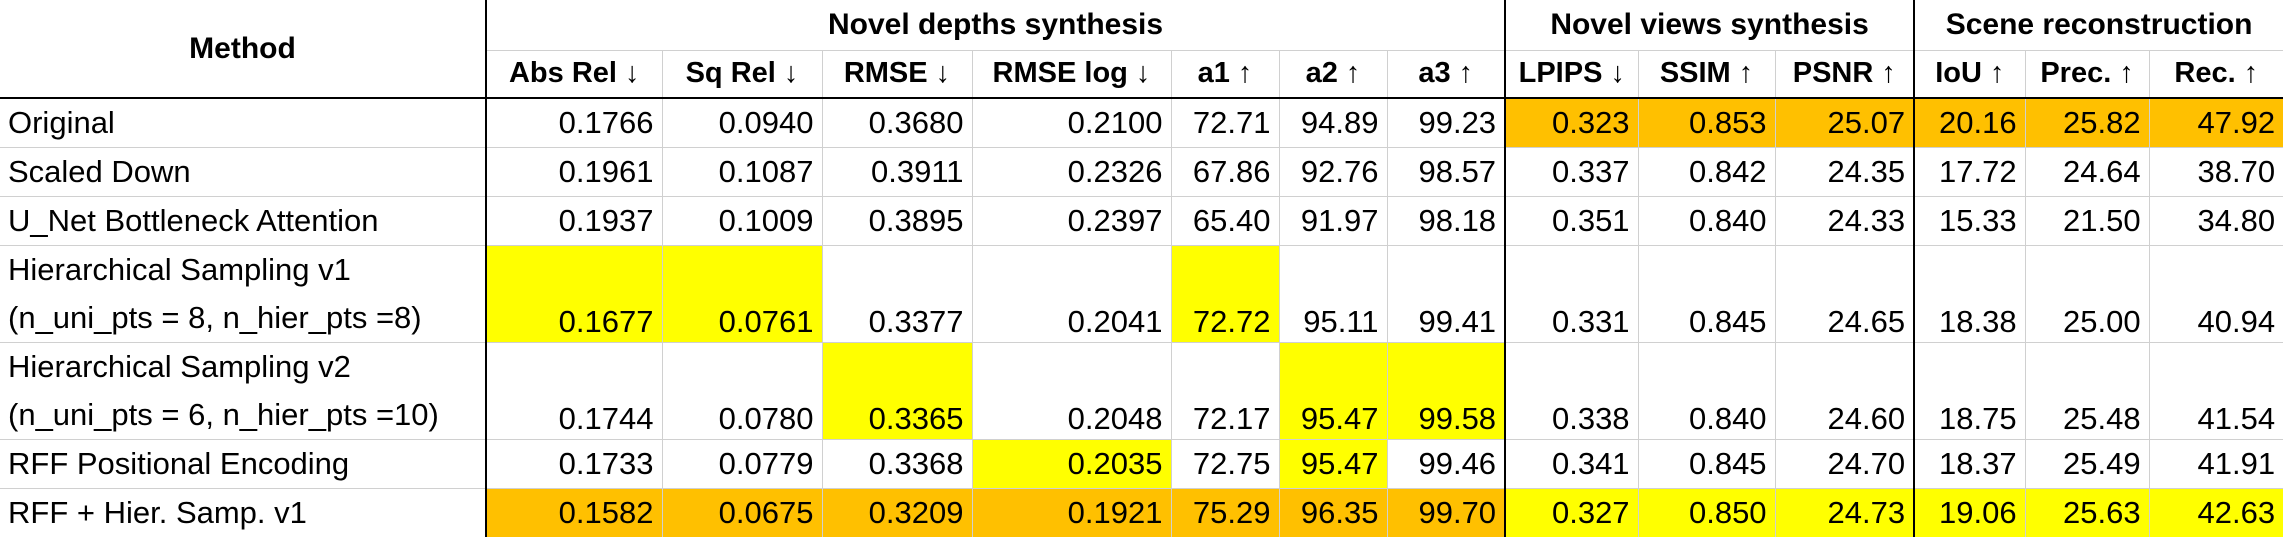  I want to click on column-header-ssim: SSIM ↑, so click(1706, 74).